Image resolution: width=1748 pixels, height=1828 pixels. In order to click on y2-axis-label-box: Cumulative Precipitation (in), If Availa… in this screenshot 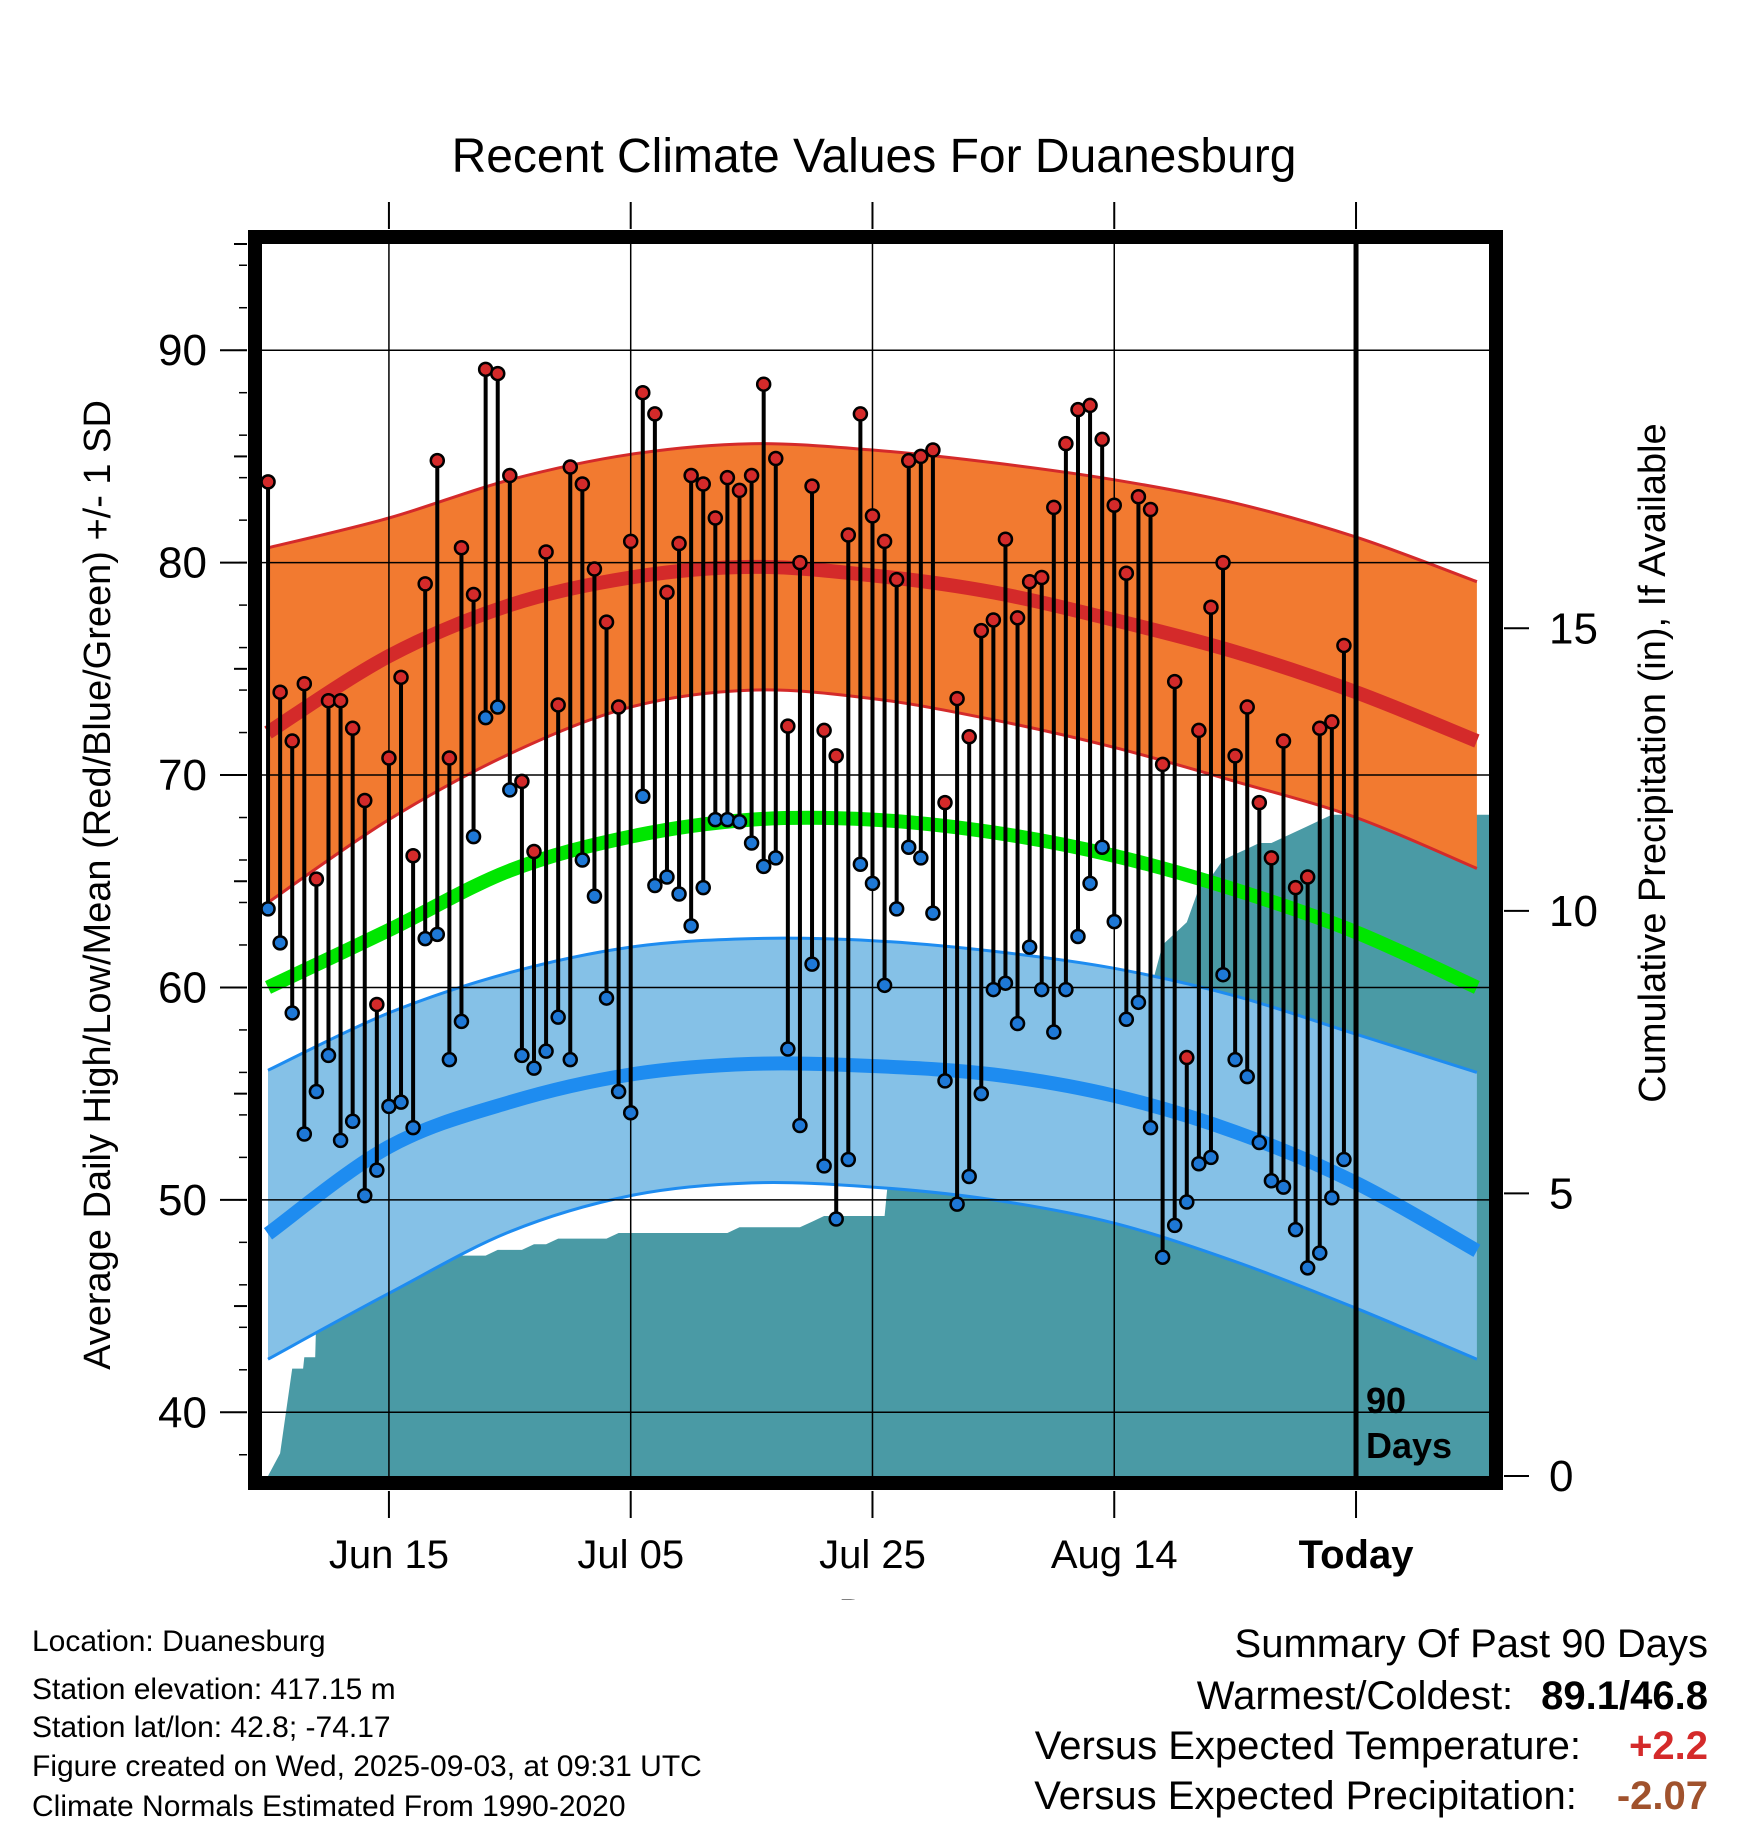, I will do `click(1653, 762)`.